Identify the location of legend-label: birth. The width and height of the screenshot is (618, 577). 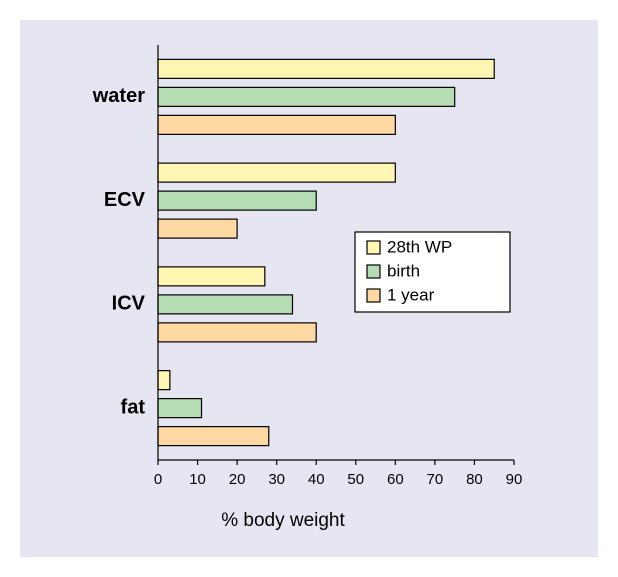
(403, 270).